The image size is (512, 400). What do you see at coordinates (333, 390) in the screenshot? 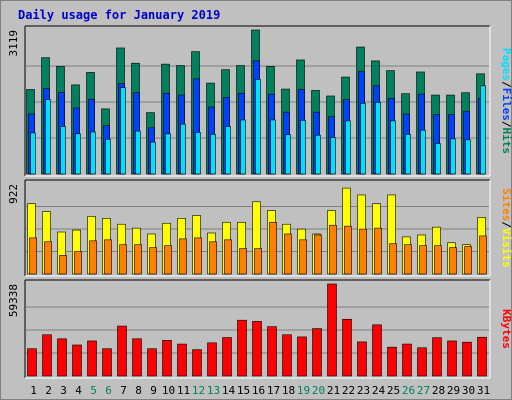
I see `x-tick-label-day-21: 21` at bounding box center [333, 390].